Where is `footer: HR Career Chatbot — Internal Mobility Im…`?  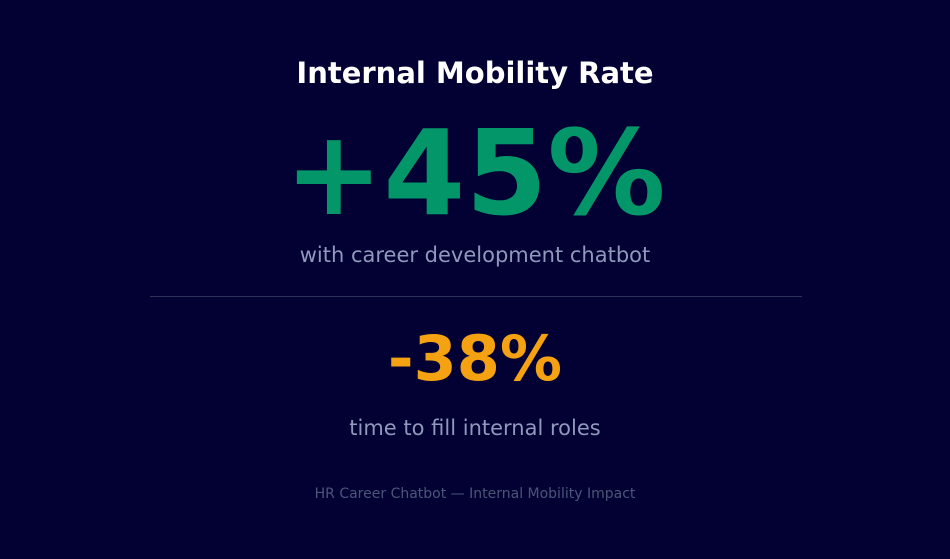 footer: HR Career Chatbot — Internal Mobility Im… is located at coordinates (475, 494).